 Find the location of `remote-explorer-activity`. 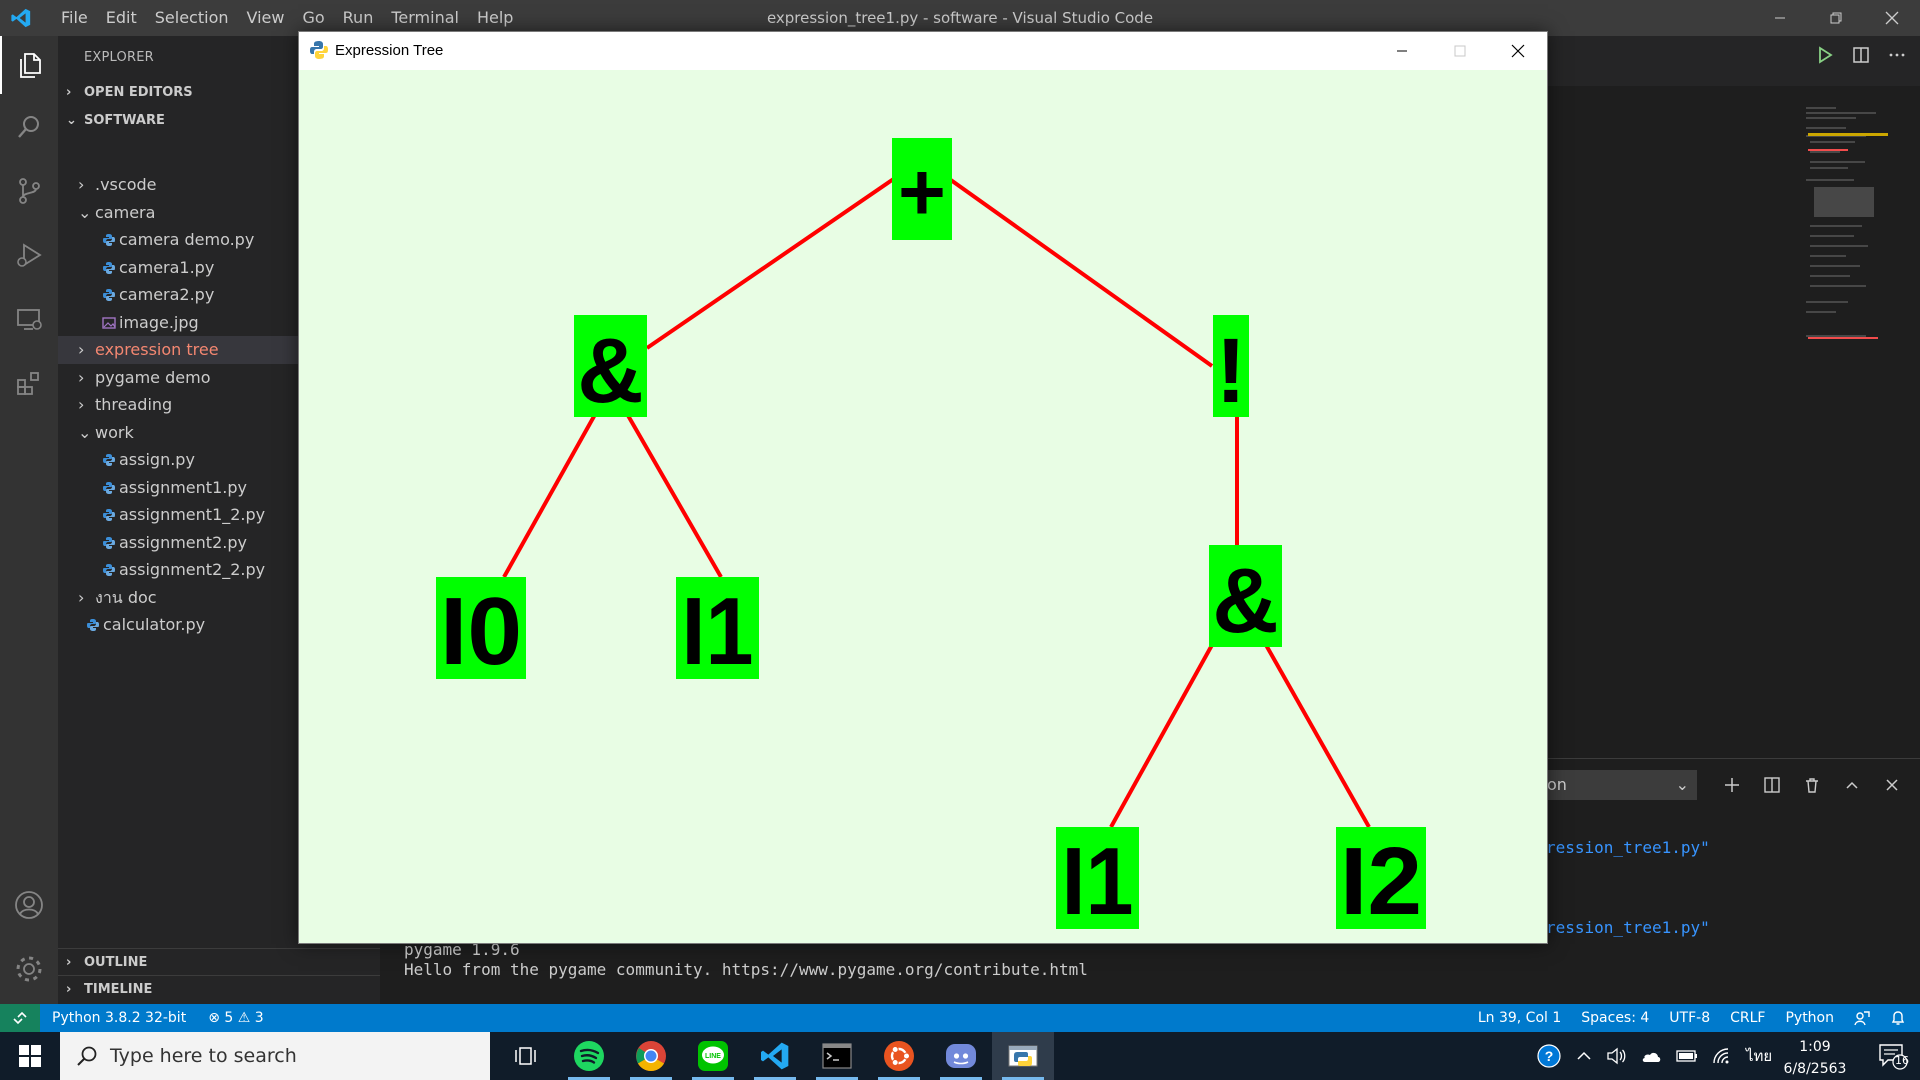

remote-explorer-activity is located at coordinates (29, 319).